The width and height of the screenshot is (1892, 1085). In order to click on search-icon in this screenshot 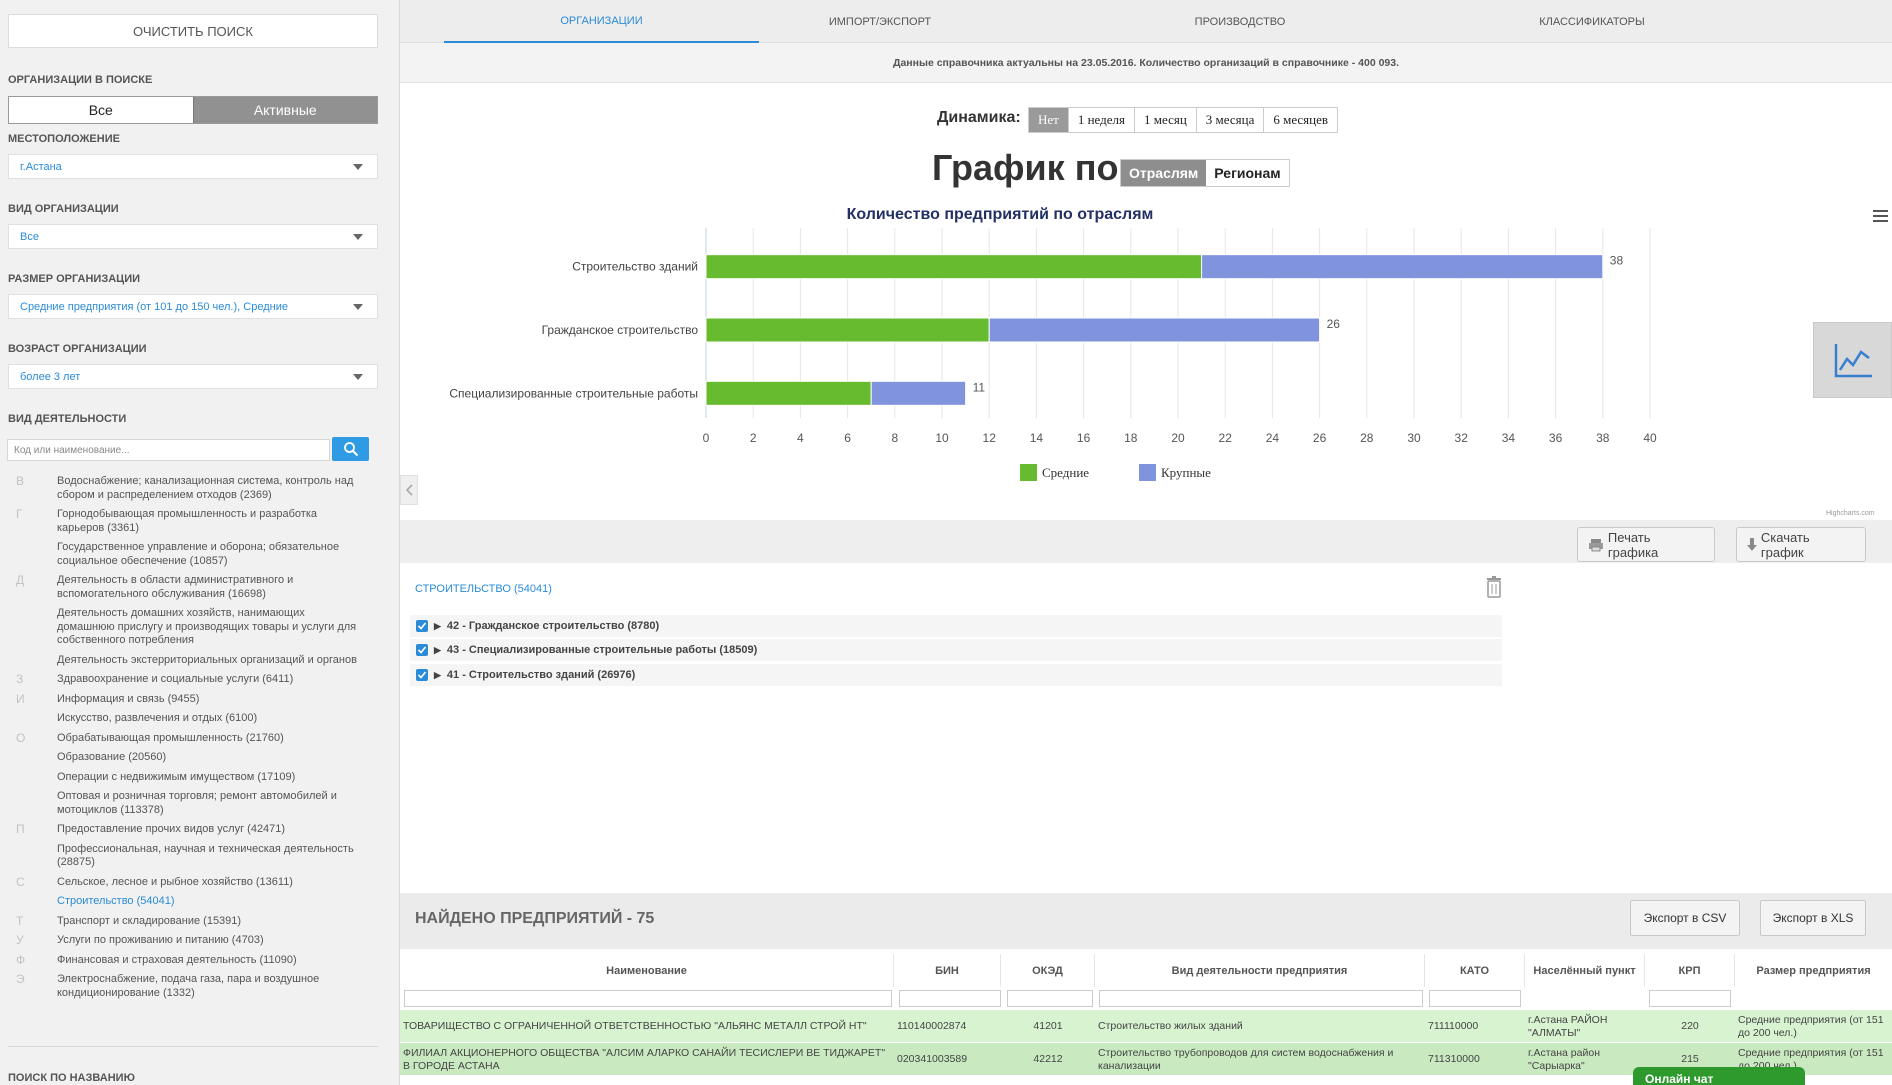, I will do `click(350, 449)`.